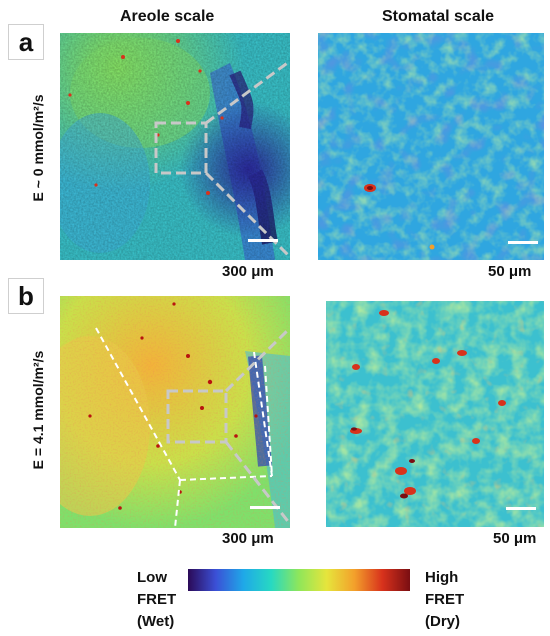 The width and height of the screenshot is (550, 636). What do you see at coordinates (442, 577) in the screenshot?
I see `colorbar-high-word: High` at bounding box center [442, 577].